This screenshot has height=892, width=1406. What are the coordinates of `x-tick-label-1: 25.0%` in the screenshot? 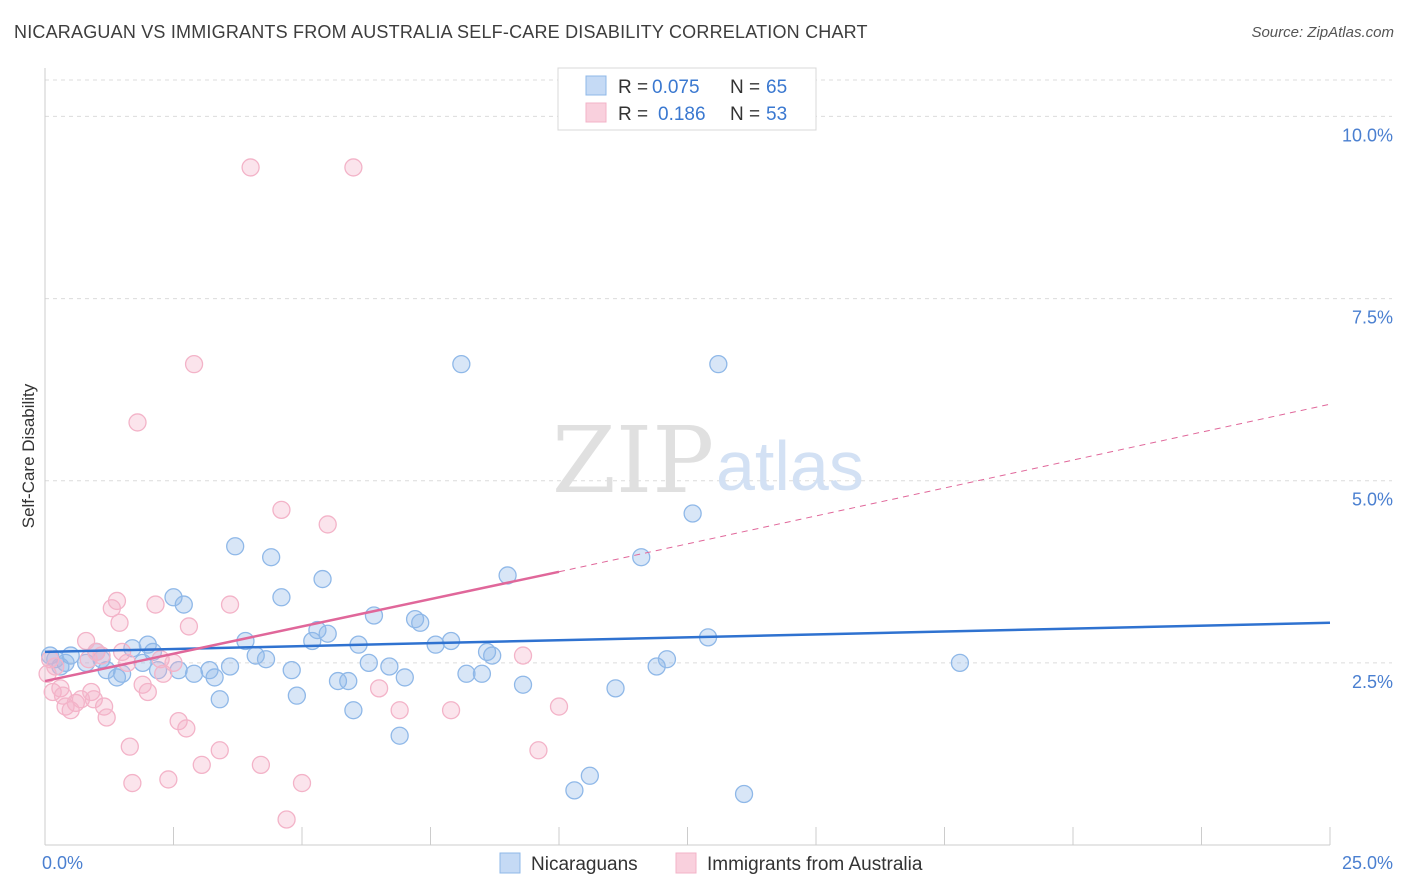 It's located at (1367, 863).